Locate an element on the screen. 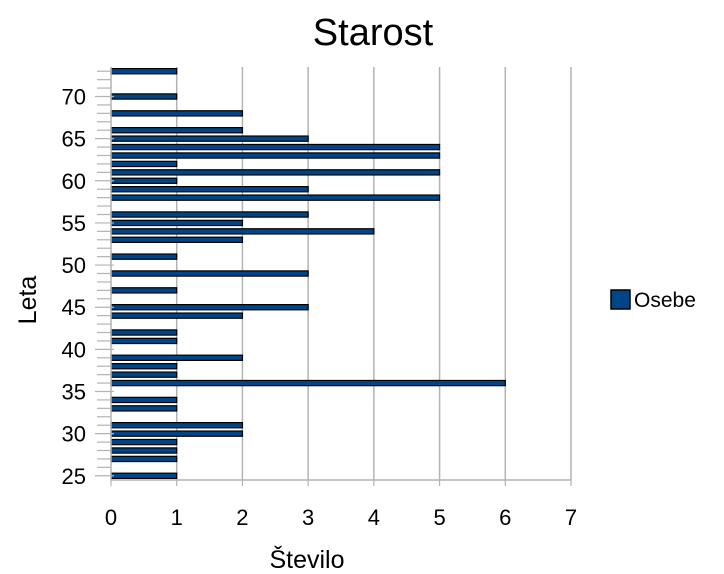  y-tick-label-70: 70 is located at coordinates (74, 97).